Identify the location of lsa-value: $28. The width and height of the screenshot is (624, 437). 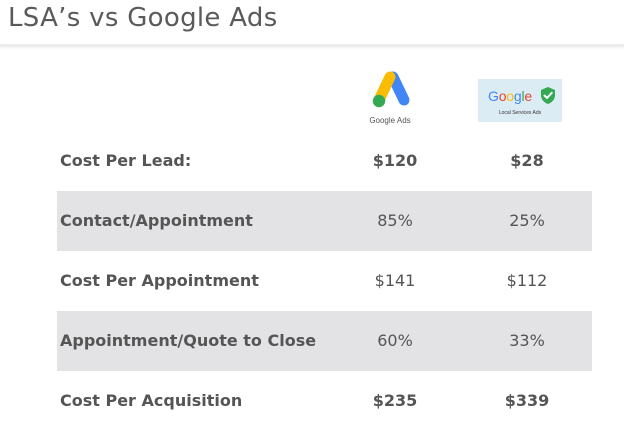
(527, 160).